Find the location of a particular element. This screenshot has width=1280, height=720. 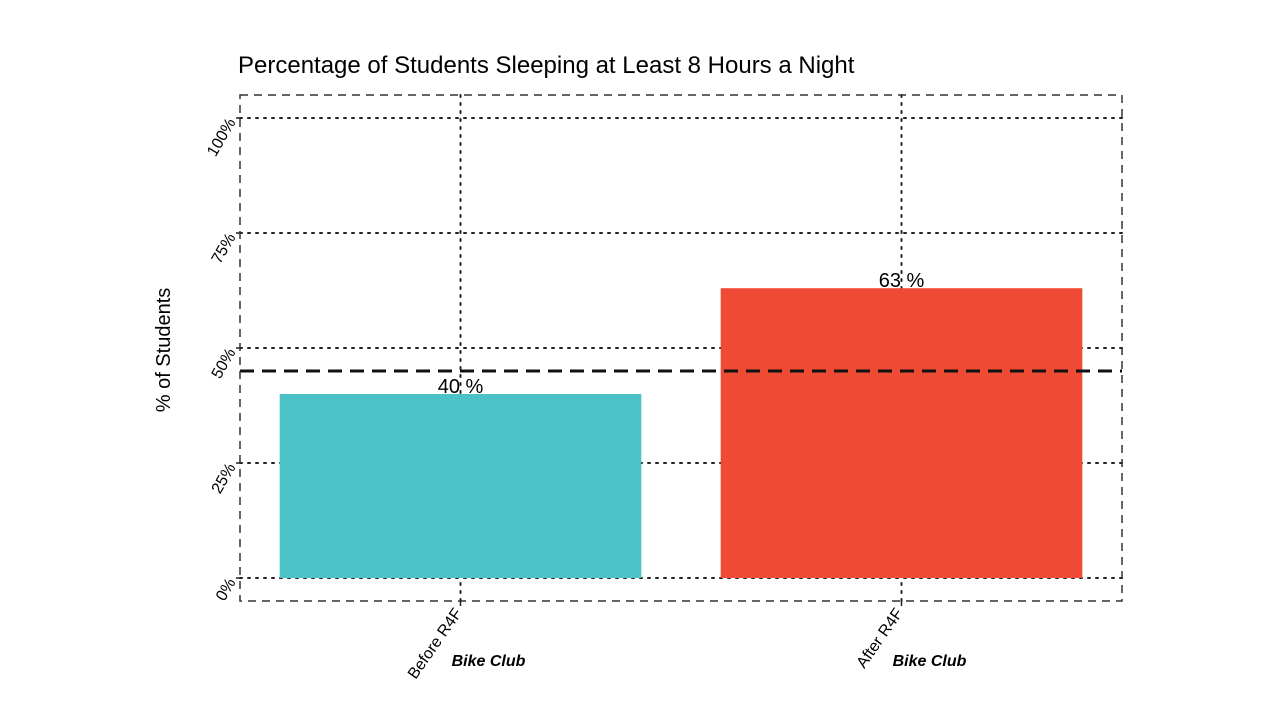

data-label: 63 % is located at coordinates (902, 281).